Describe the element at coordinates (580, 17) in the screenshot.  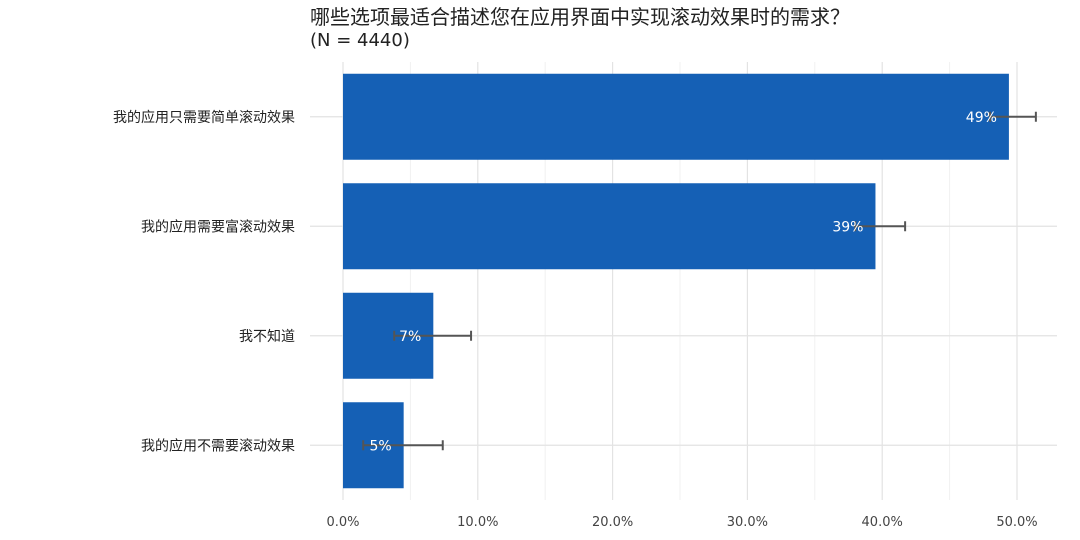
I see `chart-title: 哪些选项最适合描述您在应用界面中实现滚动效果时的需求？` at that location.